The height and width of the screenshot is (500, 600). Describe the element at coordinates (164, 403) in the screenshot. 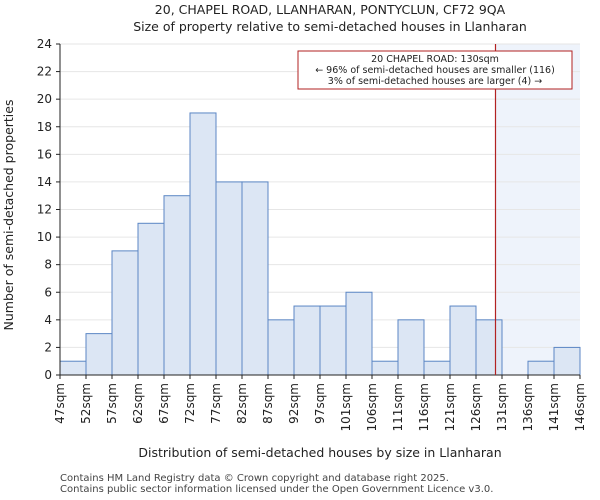

I see `x-tick-label: 67sqm` at that location.